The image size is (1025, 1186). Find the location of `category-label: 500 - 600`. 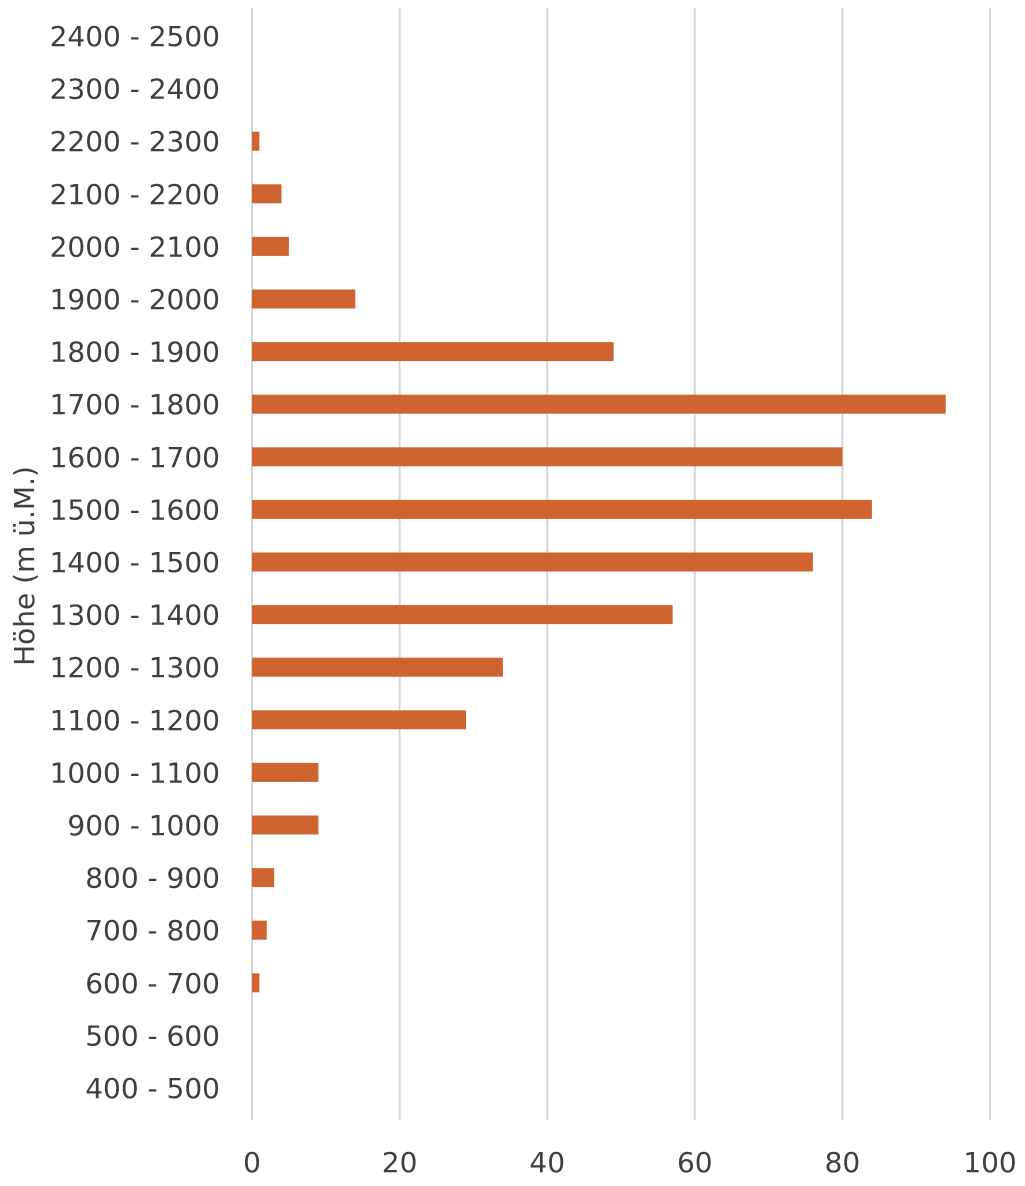

category-label: 500 - 600 is located at coordinates (152, 1035).